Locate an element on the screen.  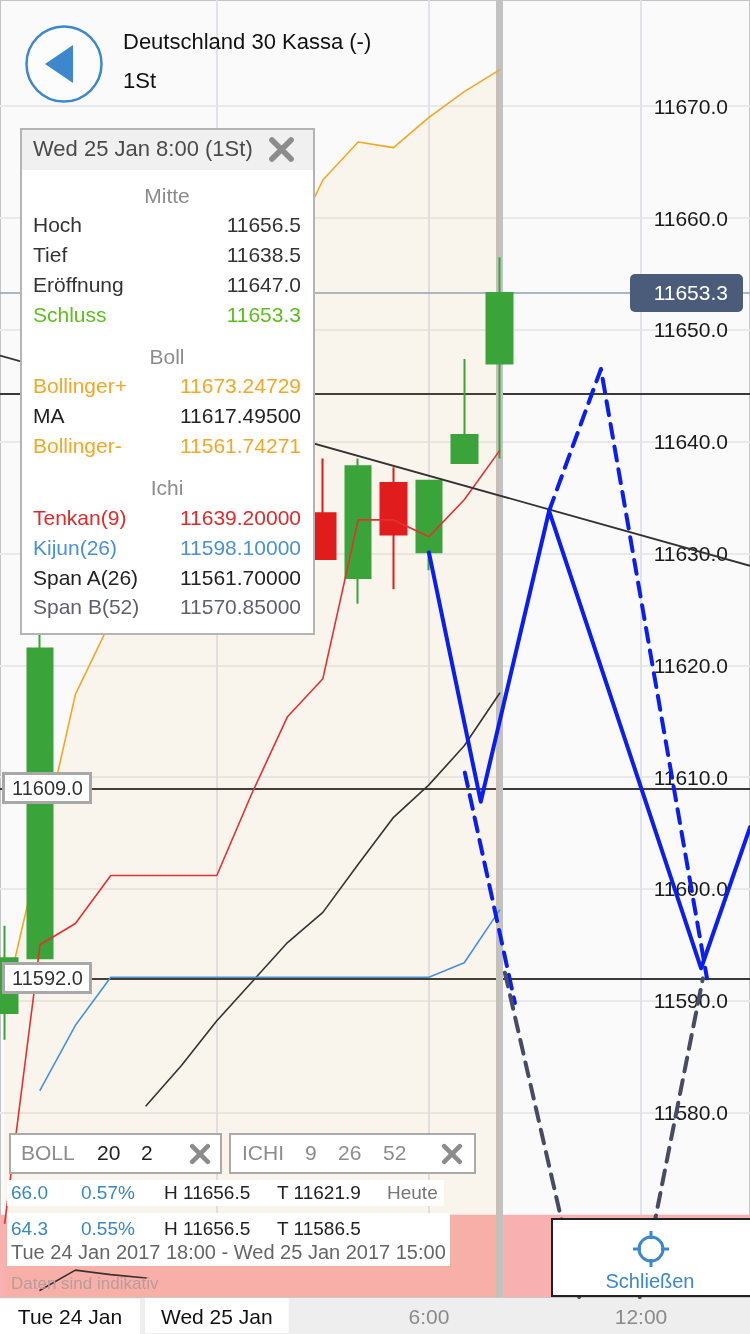
x-tick-label: 12:00 is located at coordinates (641, 1316).